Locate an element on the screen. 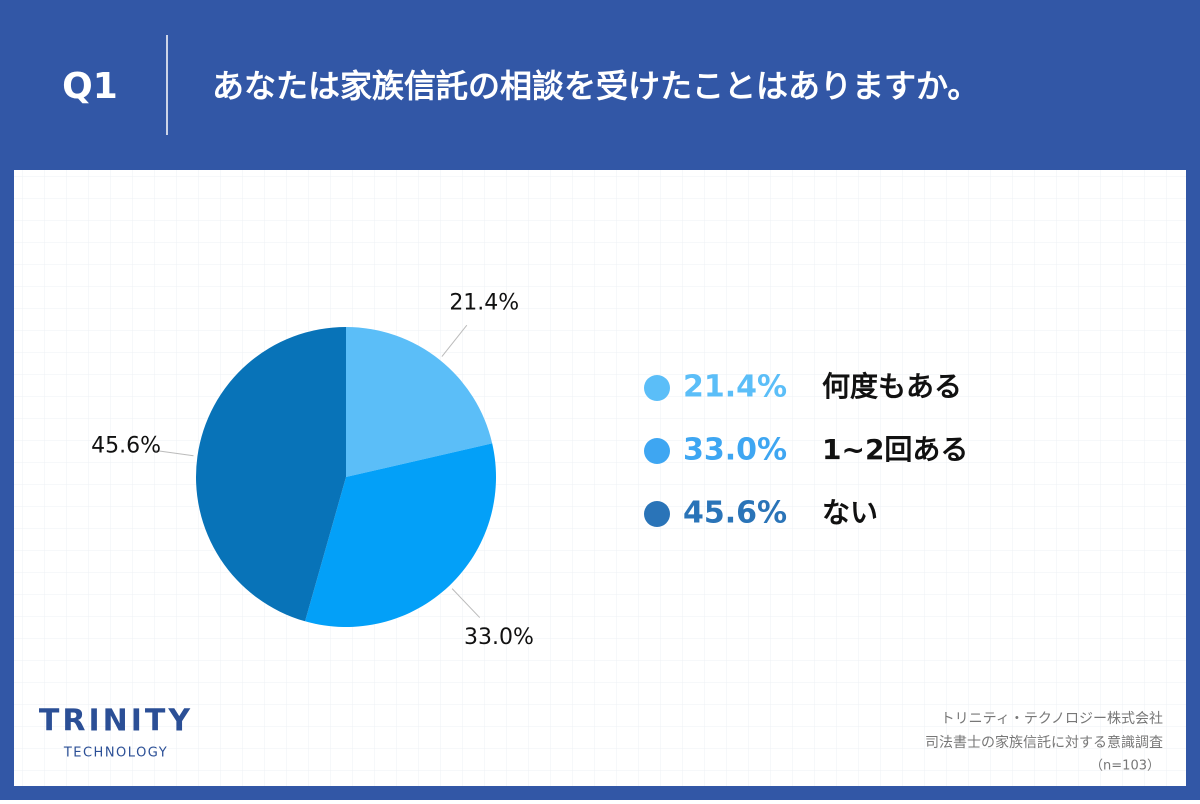 This screenshot has width=1200, height=804. slice-label: 21.4% is located at coordinates (484, 302).